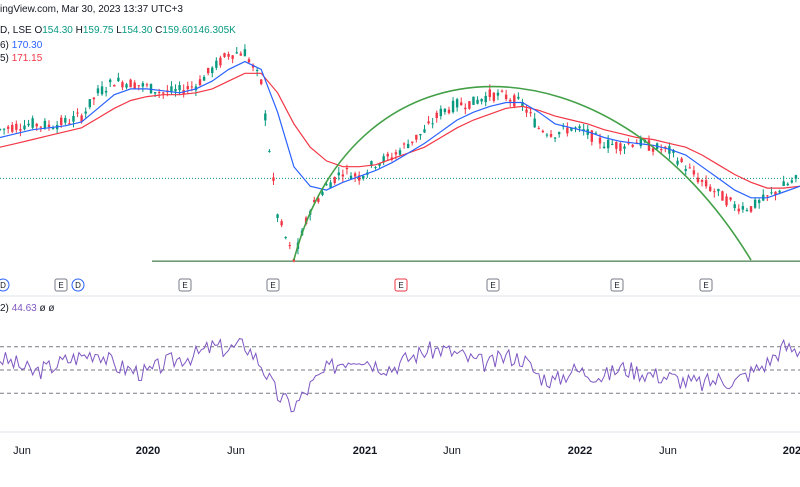 This screenshot has width=800, height=487. I want to click on chart-header-line1: ingView.com, Mar 30, 2023 13:37 UTC+3, so click(91, 9).